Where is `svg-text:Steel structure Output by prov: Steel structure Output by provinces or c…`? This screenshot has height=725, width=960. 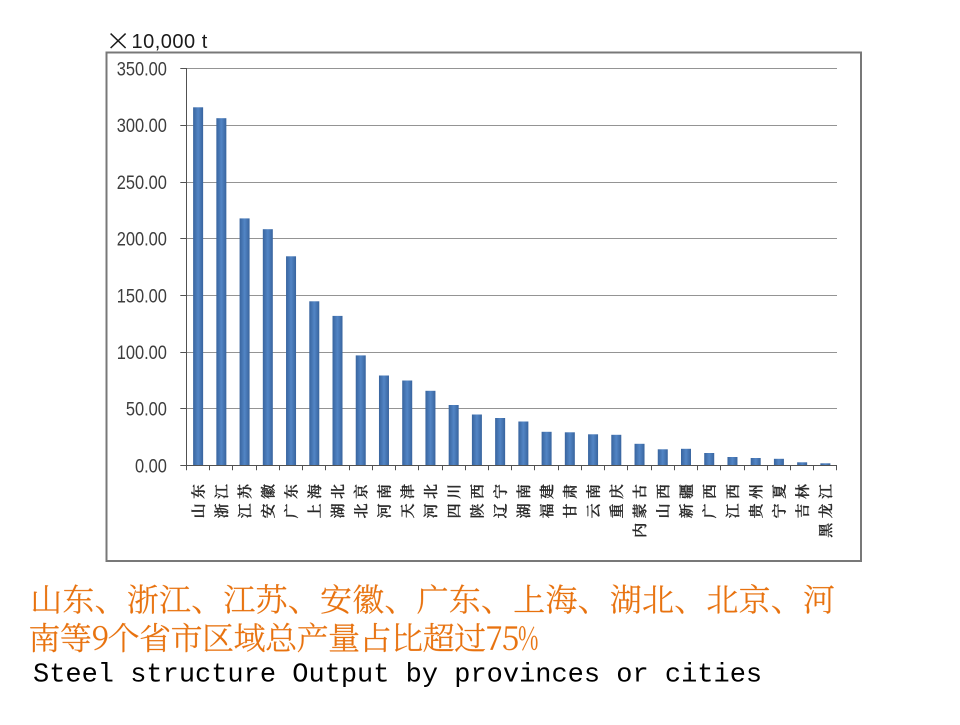 svg-text:Steel structure Output by prov: Steel structure Output by provinces or c… is located at coordinates (397, 675).